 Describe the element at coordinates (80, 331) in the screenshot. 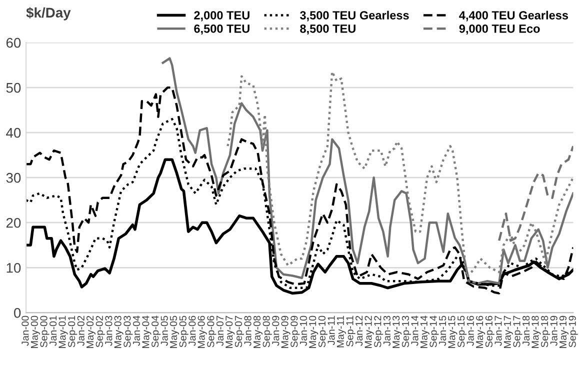

I see `x-tick-label: Jan-02` at that location.